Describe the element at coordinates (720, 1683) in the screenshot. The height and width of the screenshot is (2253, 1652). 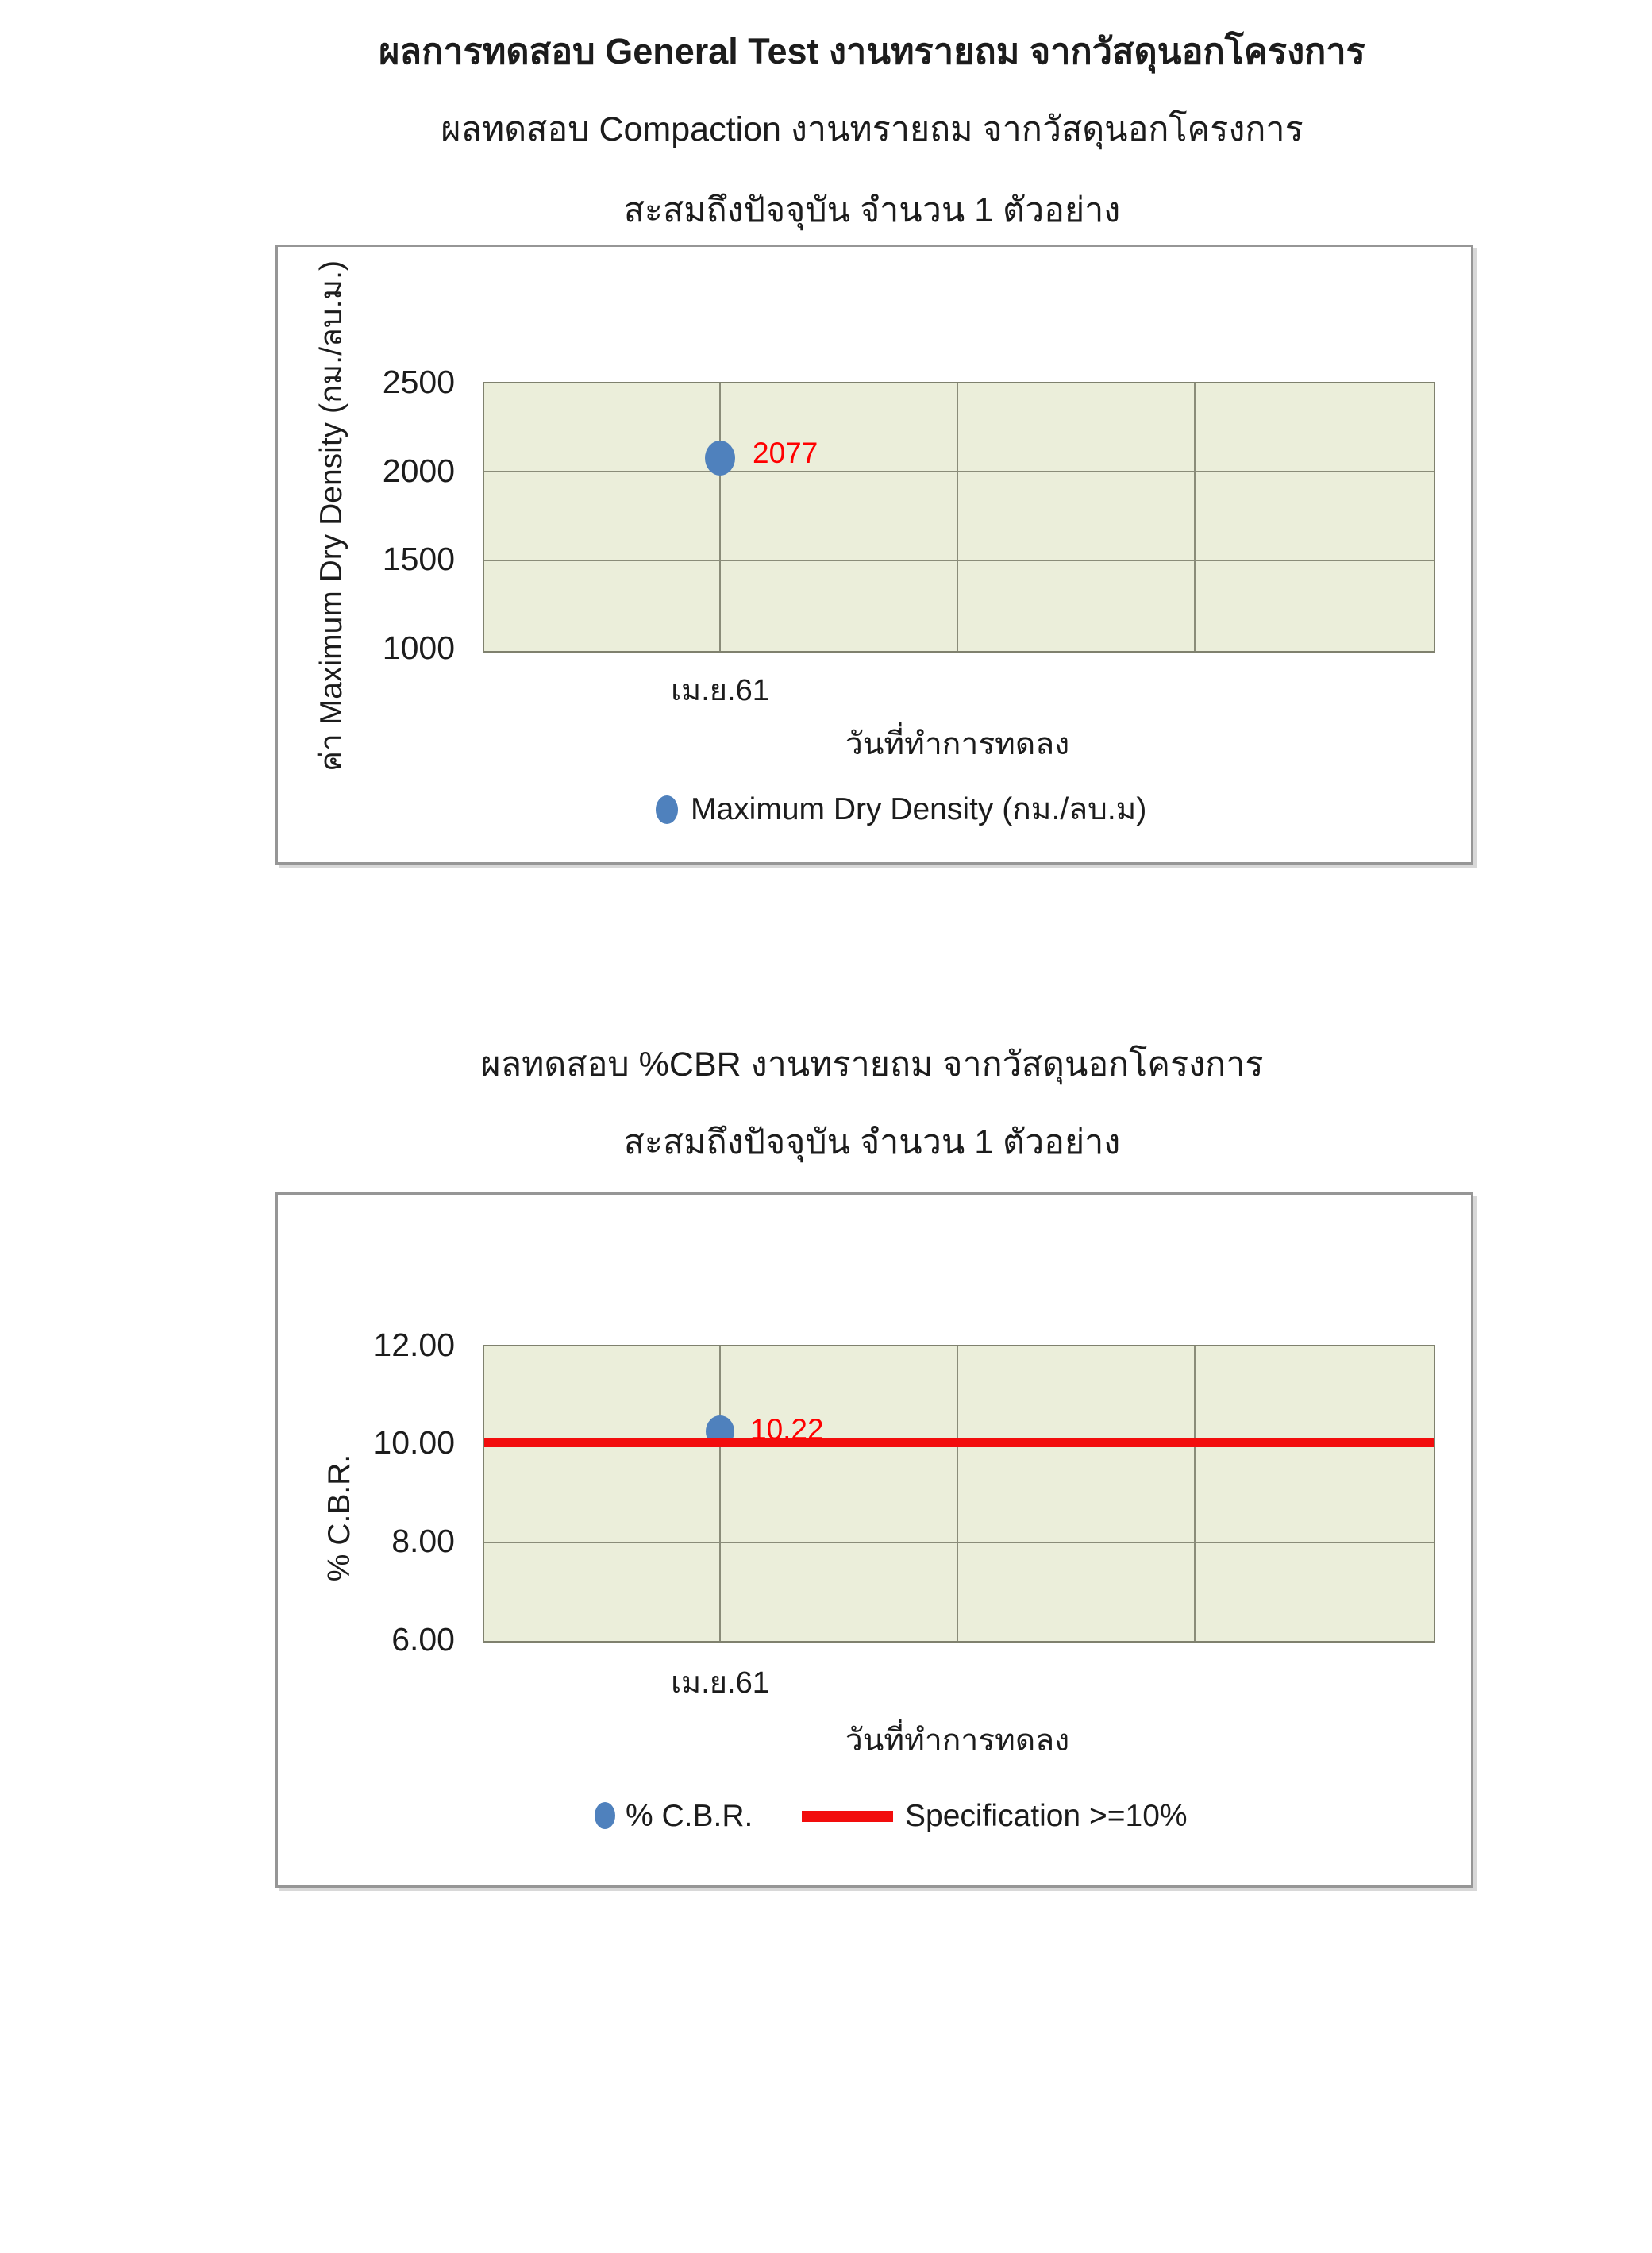
I see `chart2-xtick: เม.ย.61` at that location.